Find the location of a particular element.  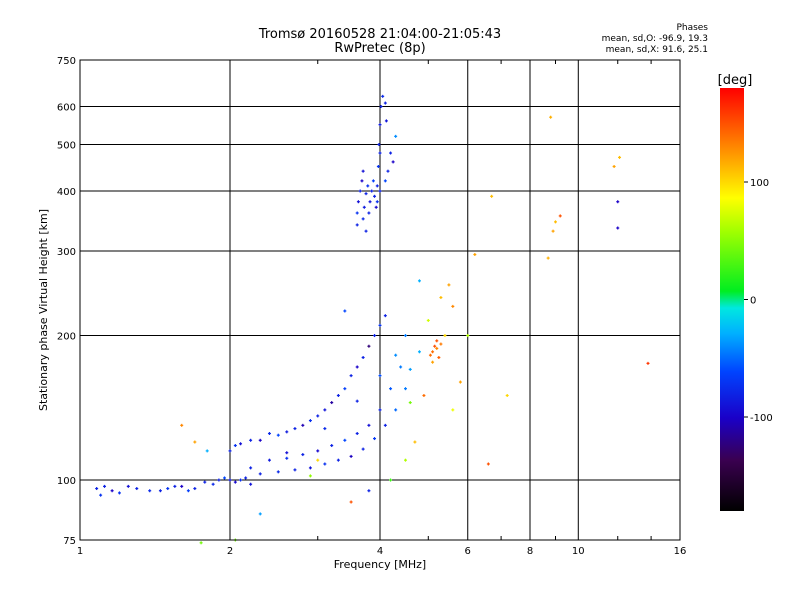

x-axis-label: Frequency [MHz] is located at coordinates (380, 564).